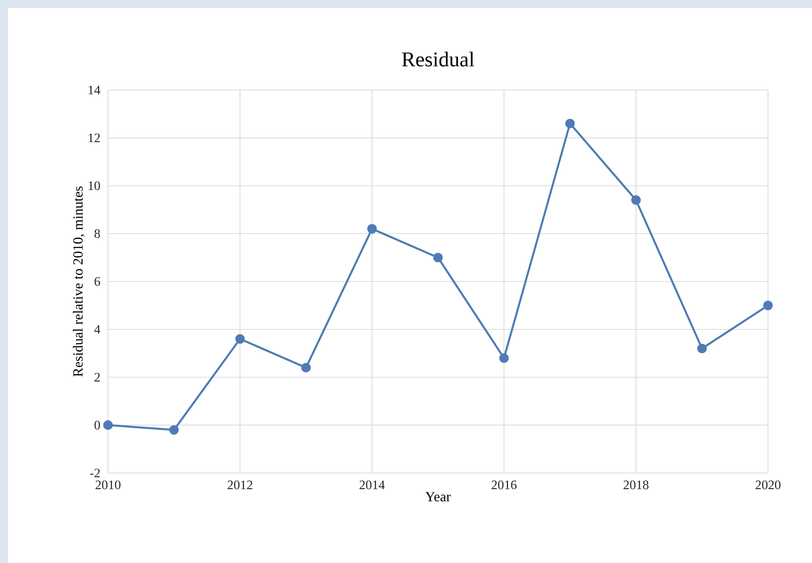 The width and height of the screenshot is (812, 563). Describe the element at coordinates (78, 281) in the screenshot. I see `y-axis-title: Residual relative to 2010, minutes` at that location.